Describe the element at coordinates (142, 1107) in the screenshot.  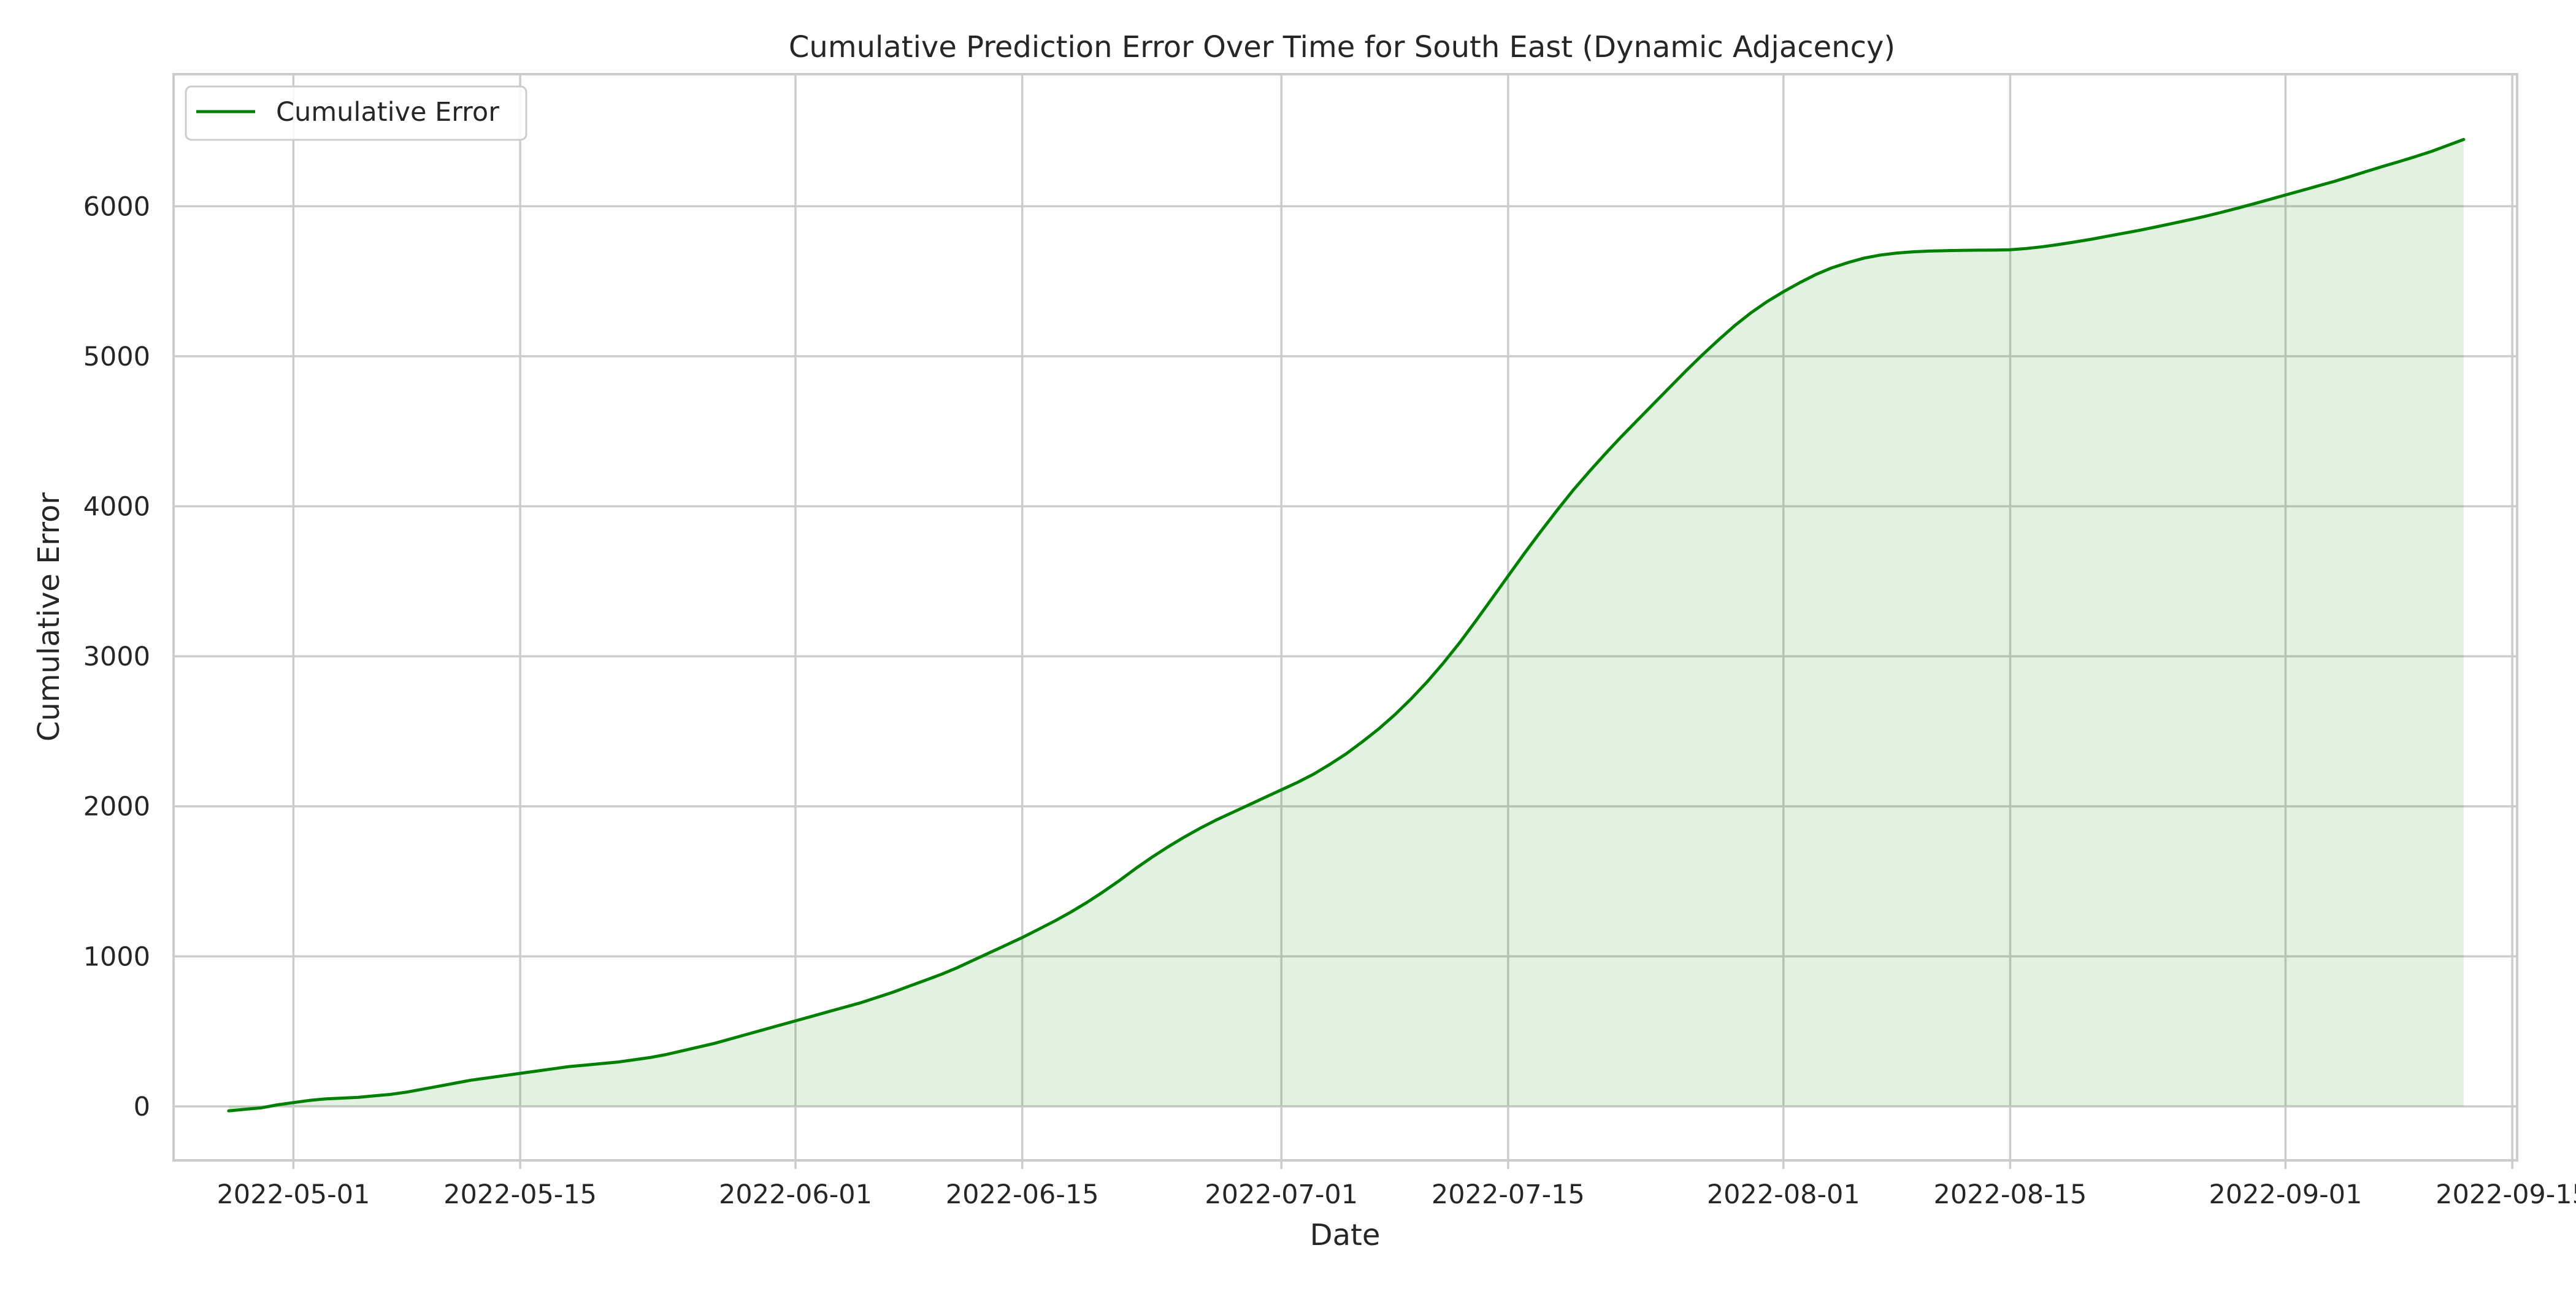
I see `y-tick-label: 0` at that location.